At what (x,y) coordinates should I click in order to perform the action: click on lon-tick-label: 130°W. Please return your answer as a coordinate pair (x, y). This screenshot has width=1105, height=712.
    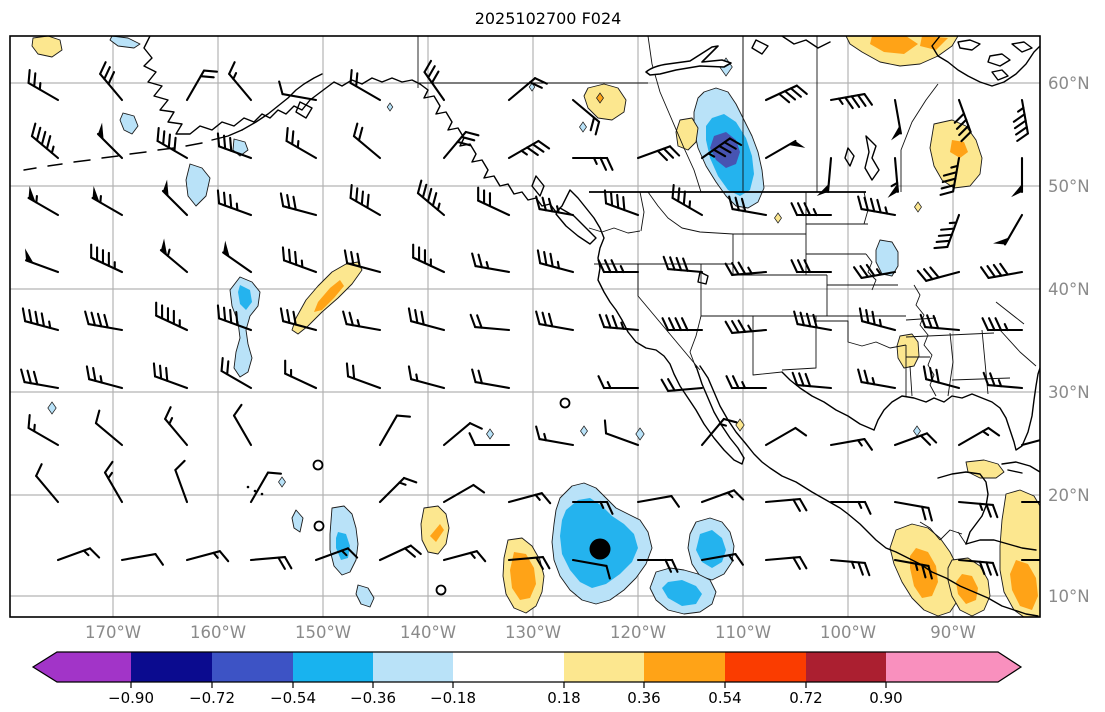
    Looking at the image, I should click on (533, 632).